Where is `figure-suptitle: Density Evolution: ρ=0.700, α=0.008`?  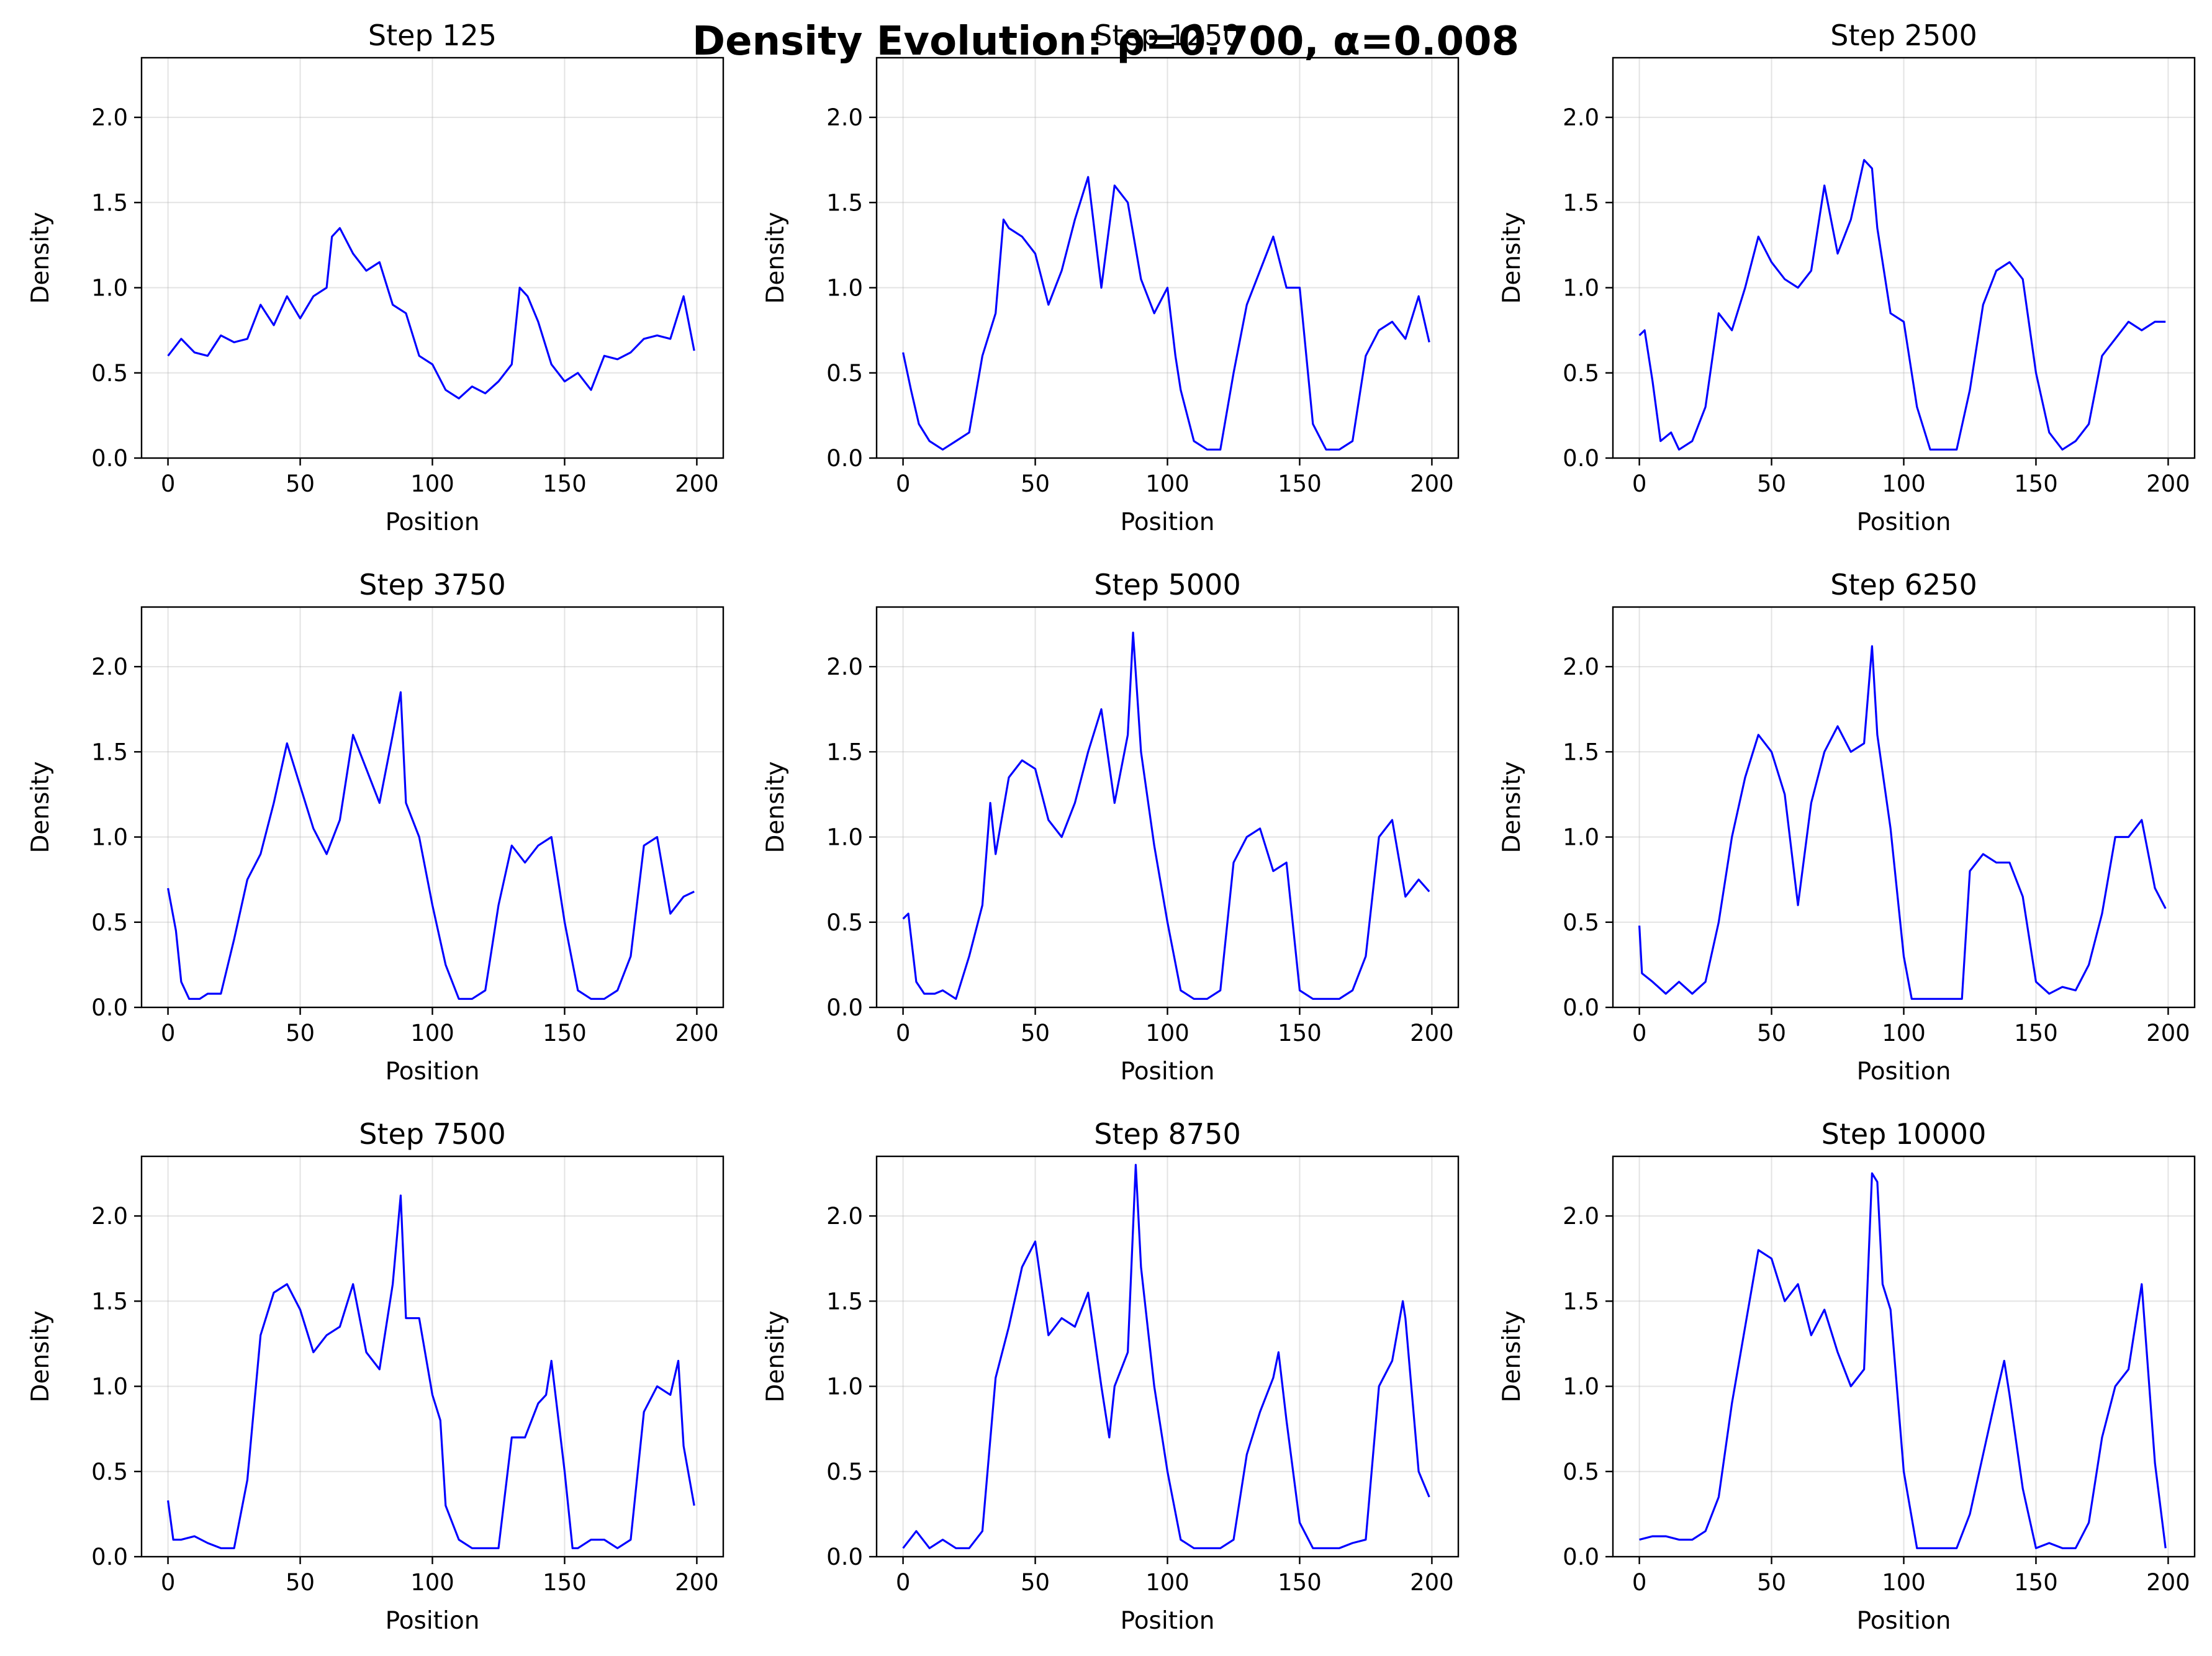 figure-suptitle: Density Evolution: ρ=0.700, α=0.008 is located at coordinates (1105, 42).